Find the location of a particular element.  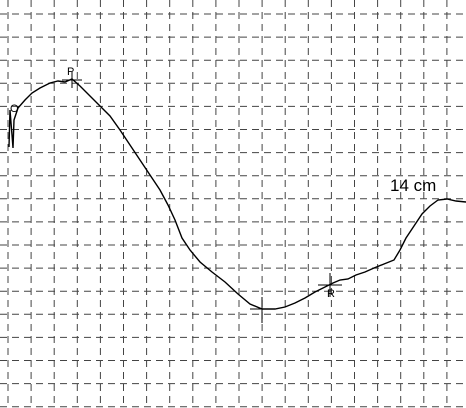

label-peak: P is located at coordinates (70, 72).